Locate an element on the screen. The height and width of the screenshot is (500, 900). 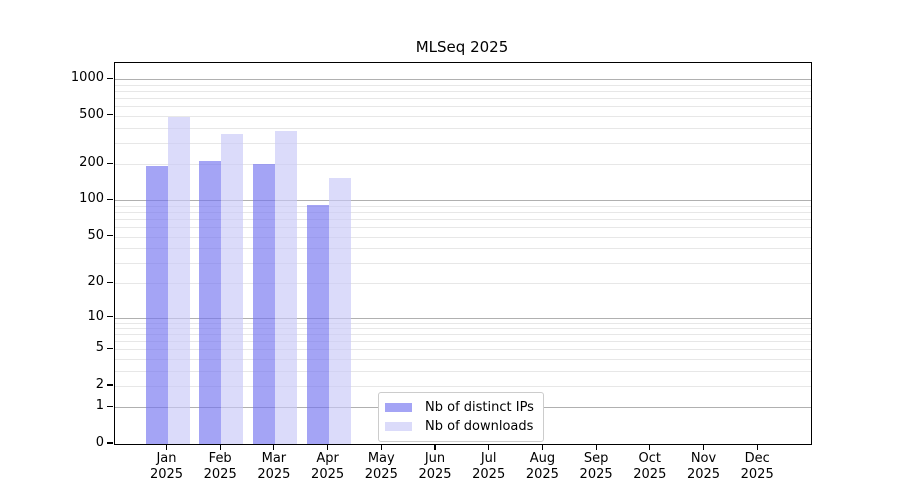
legend: Nb of distinct IPs Nb of downloads is located at coordinates (461, 417).